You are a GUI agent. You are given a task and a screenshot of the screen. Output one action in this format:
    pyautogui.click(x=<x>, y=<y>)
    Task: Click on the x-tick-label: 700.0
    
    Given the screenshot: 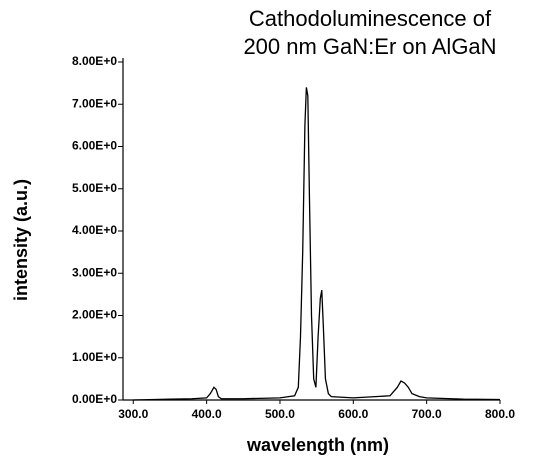 What is the action you would take?
    pyautogui.click(x=427, y=414)
    